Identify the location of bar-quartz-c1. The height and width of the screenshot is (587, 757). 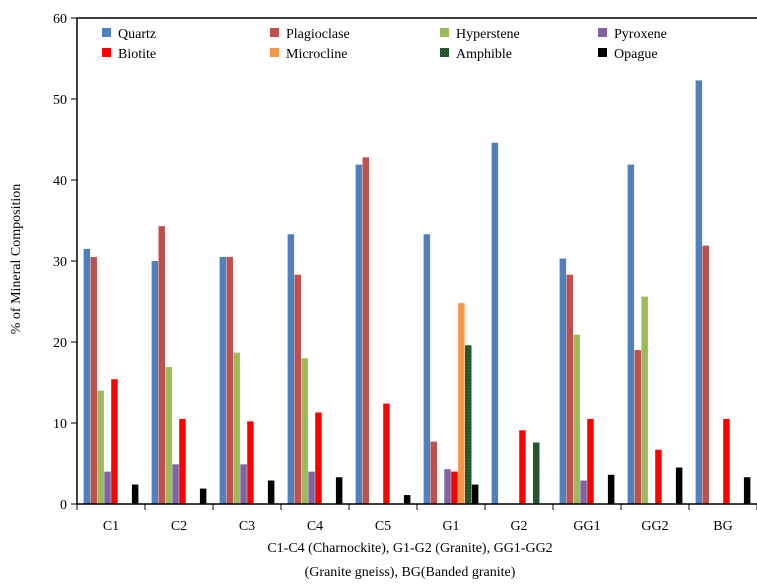
(87, 376).